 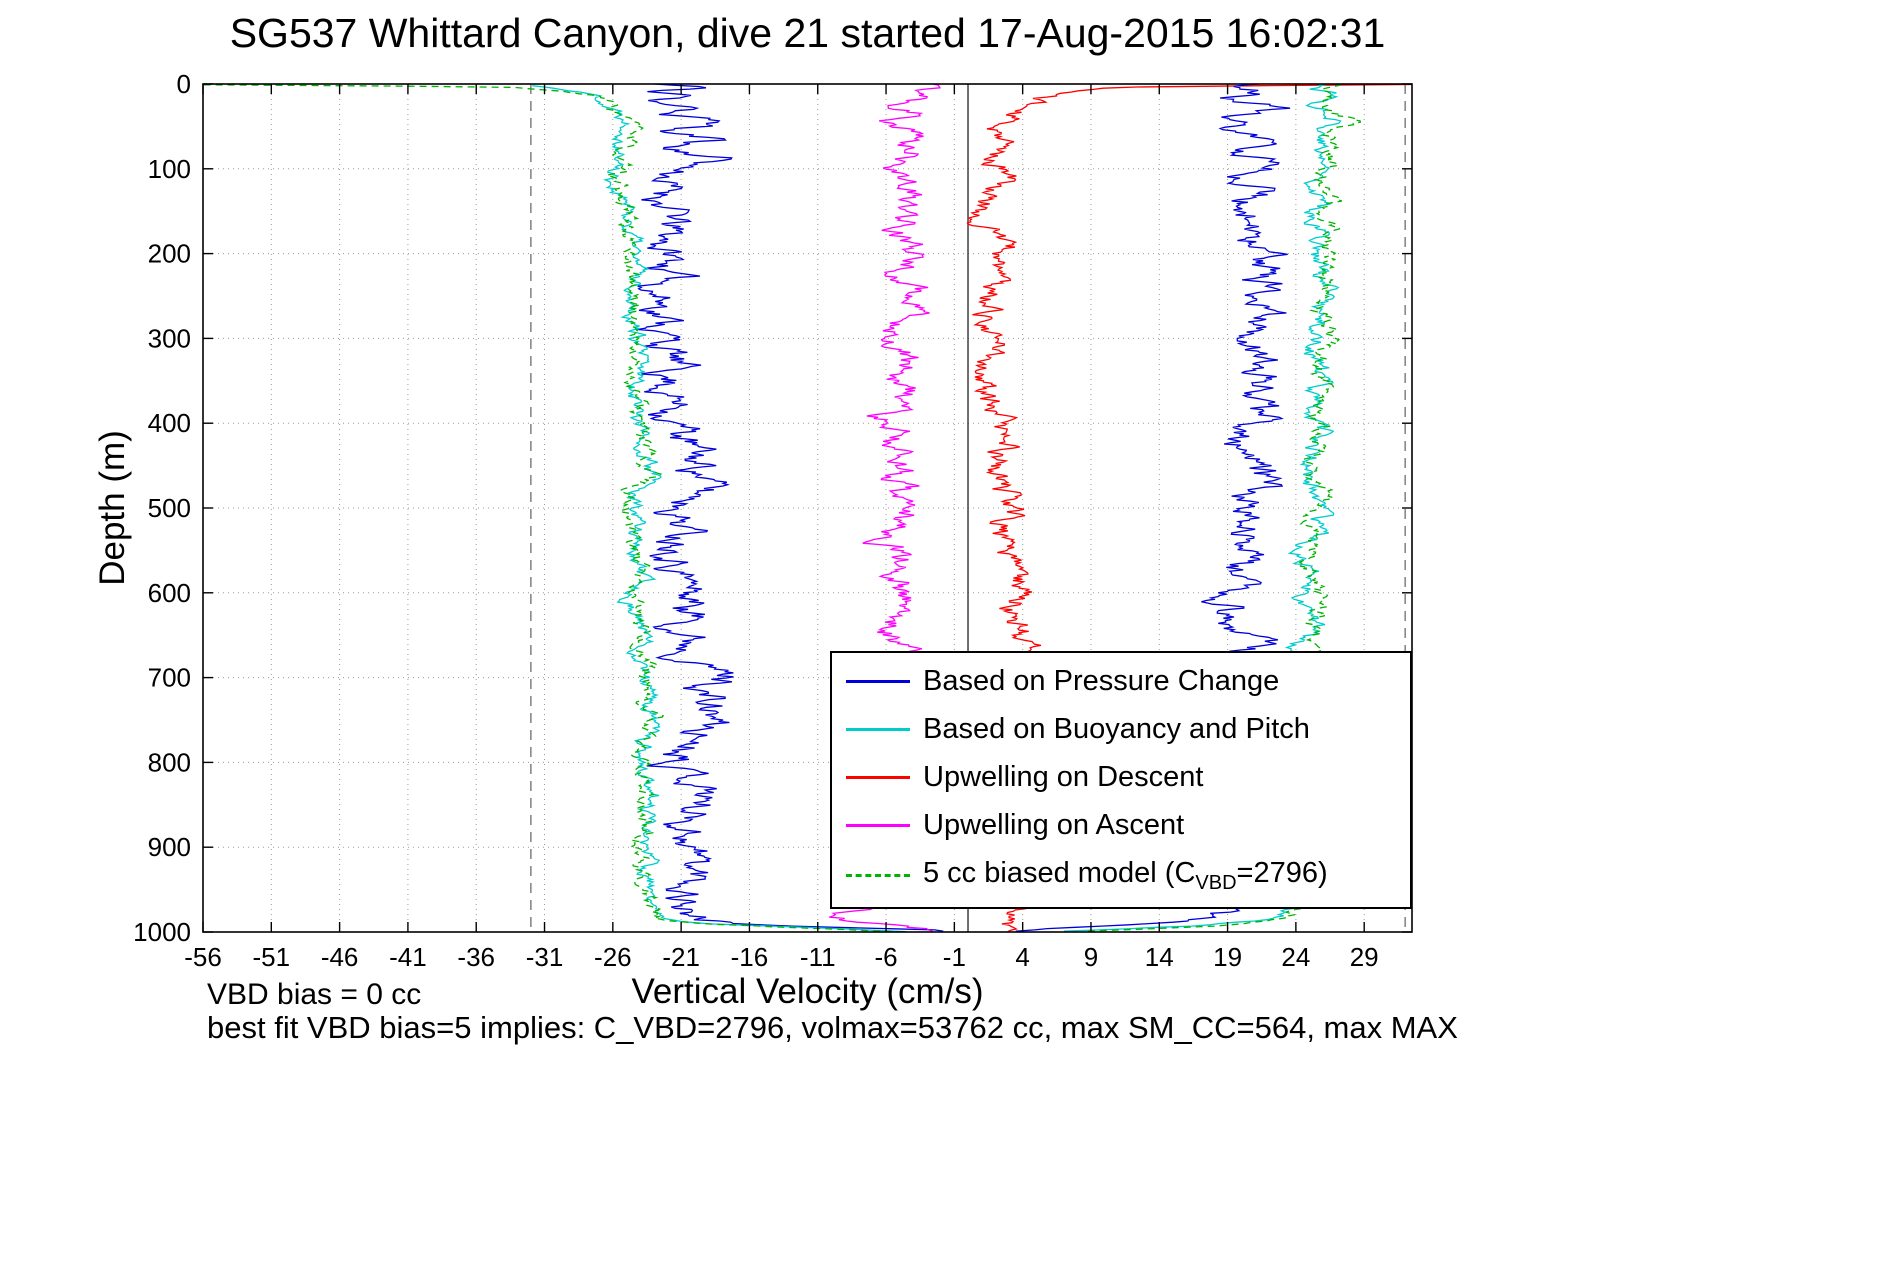 What do you see at coordinates (818, 957) in the screenshot?
I see `x-tick-label: -11` at bounding box center [818, 957].